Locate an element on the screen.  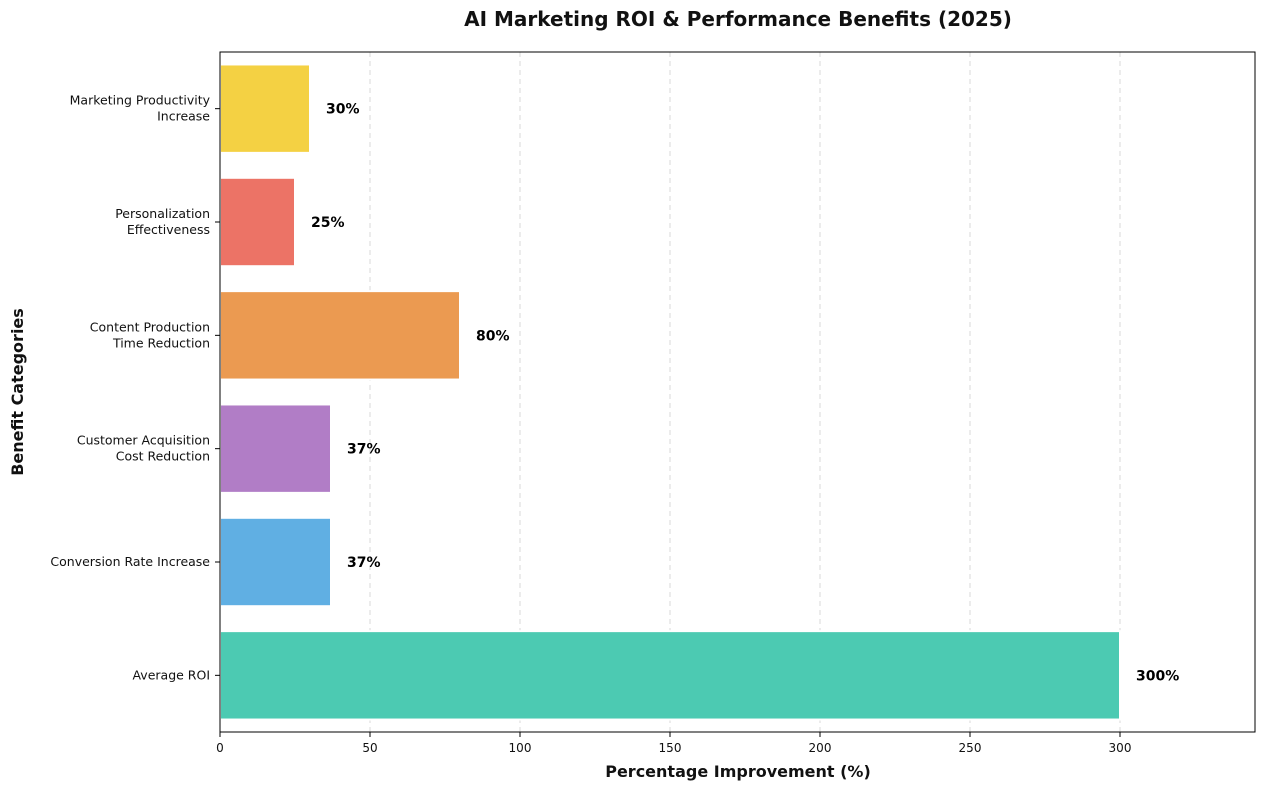
x-tick-label: 50 is located at coordinates (369, 748).